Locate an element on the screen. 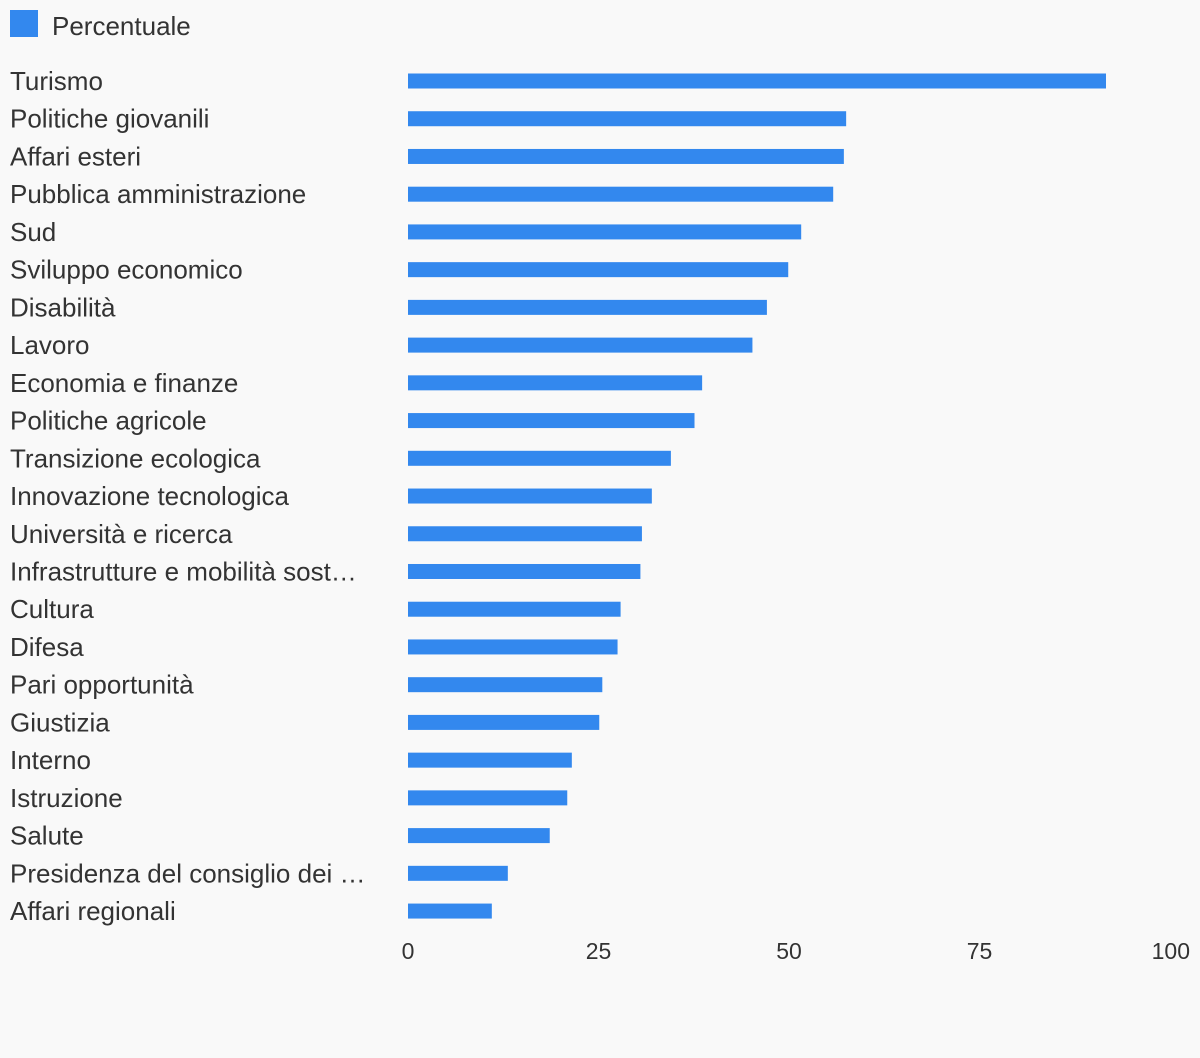  category-label: Difesa is located at coordinates (47, 647).